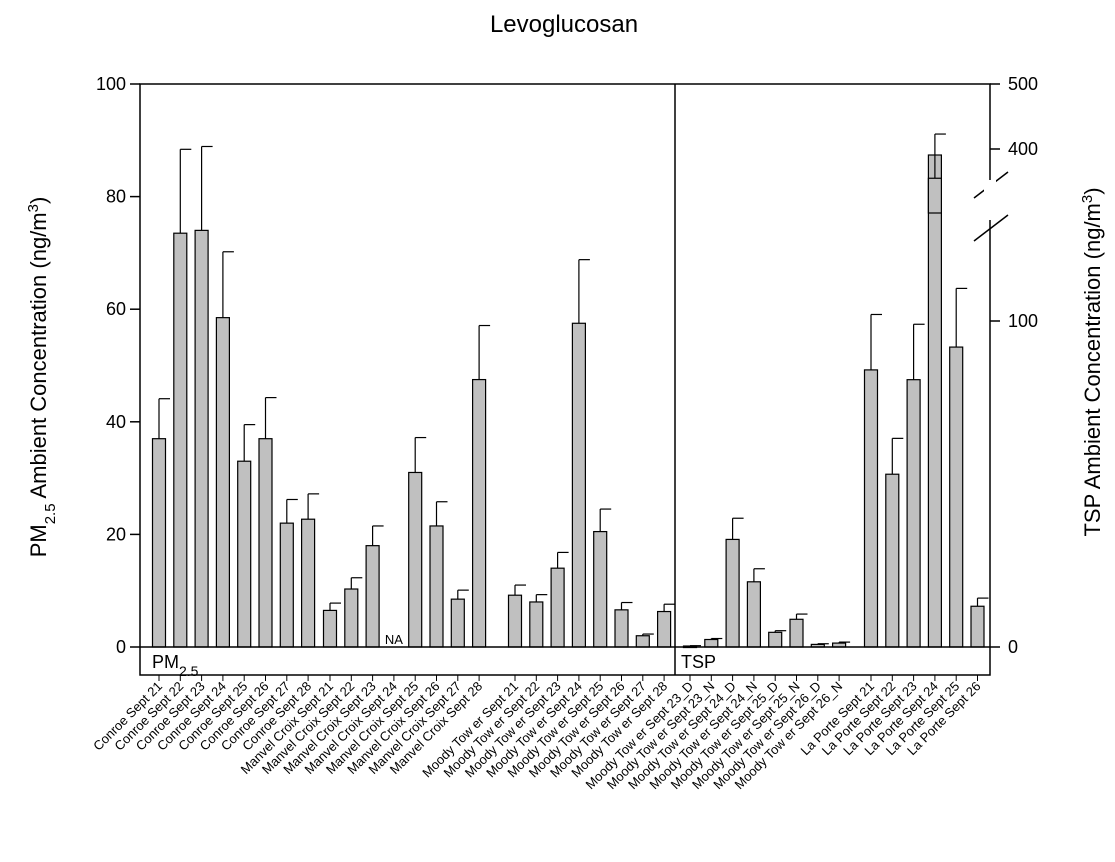 Image resolution: width=1115 pixels, height=862 pixels. What do you see at coordinates (116, 534) in the screenshot?
I see `left-y-tick-label: 20` at bounding box center [116, 534].